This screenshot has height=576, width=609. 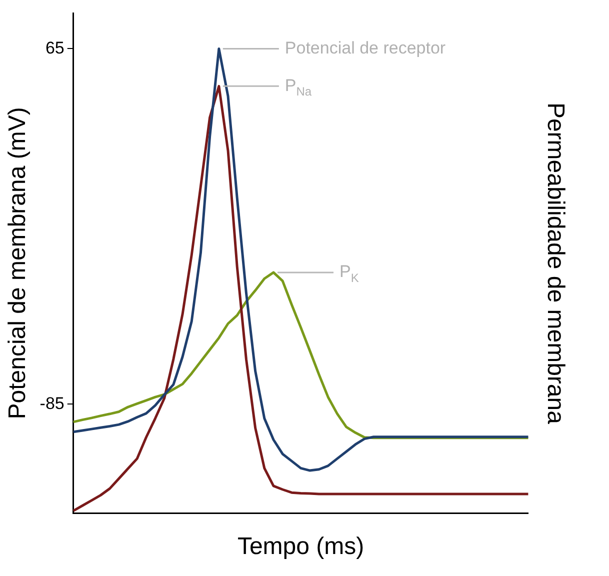 I want to click on y-tick-label: -85, so click(x=52, y=403).